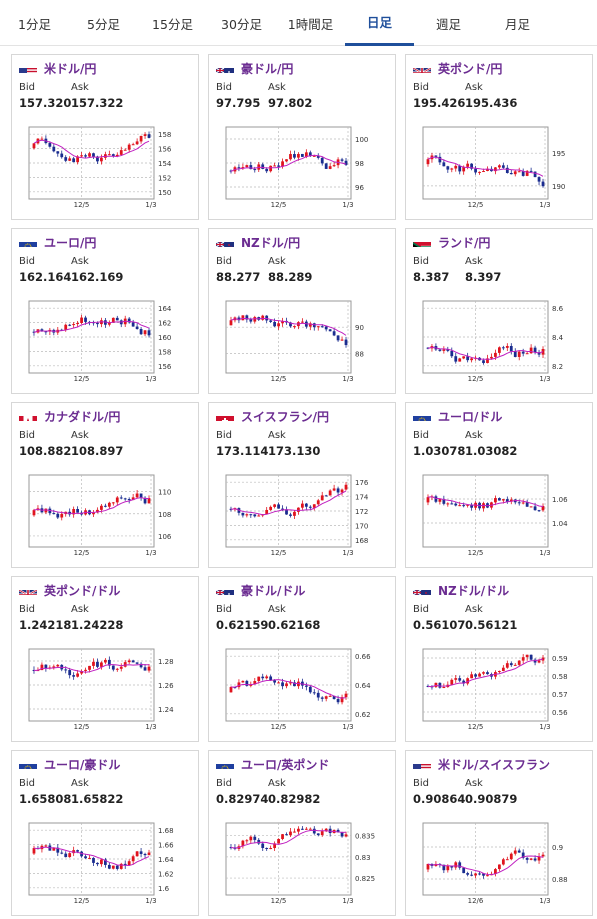  Describe the element at coordinates (285, 416) in the screenshot. I see `pair-name: スイスフラン/円` at that location.